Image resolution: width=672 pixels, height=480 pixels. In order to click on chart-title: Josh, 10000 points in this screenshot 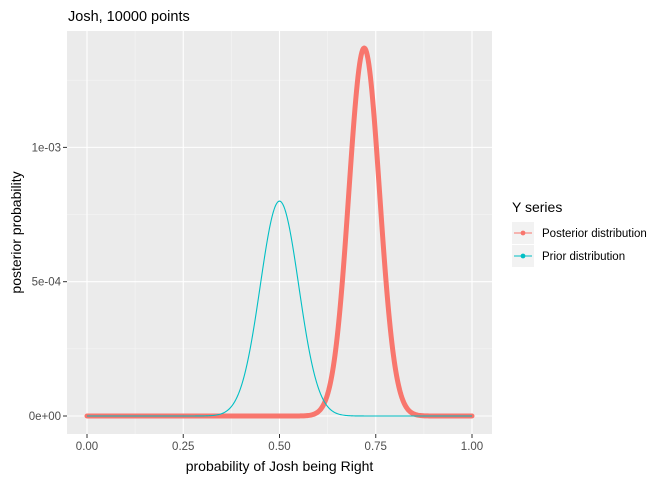, I will do `click(129, 17)`.